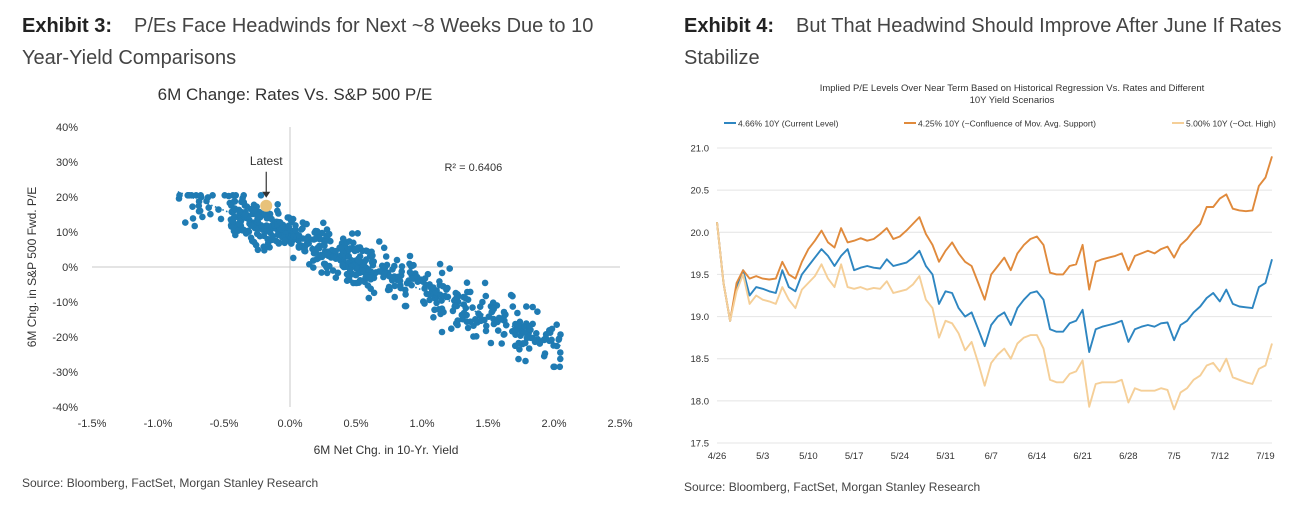 The height and width of the screenshot is (507, 1307). I want to click on x-tick-label: 5/24, so click(900, 456).